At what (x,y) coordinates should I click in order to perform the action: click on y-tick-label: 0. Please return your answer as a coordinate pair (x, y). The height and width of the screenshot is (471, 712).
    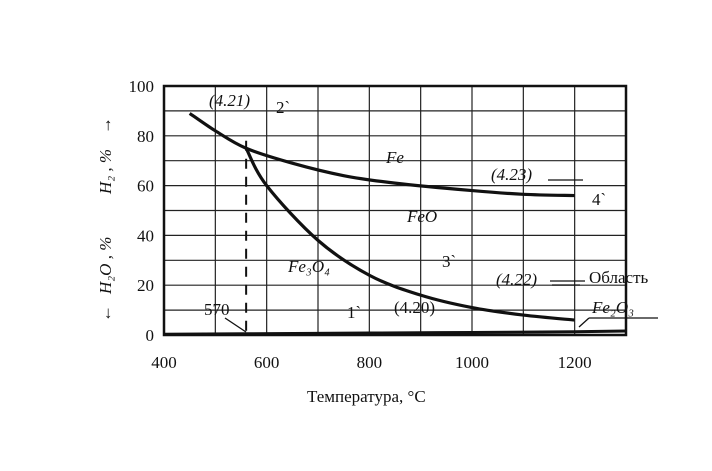
    Looking at the image, I should click on (150, 335).